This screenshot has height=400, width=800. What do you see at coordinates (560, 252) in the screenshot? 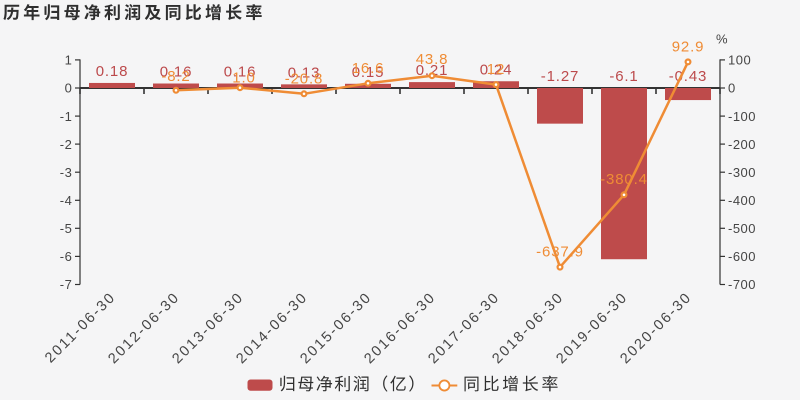
I see `svg-text: -637.9` at bounding box center [560, 252].